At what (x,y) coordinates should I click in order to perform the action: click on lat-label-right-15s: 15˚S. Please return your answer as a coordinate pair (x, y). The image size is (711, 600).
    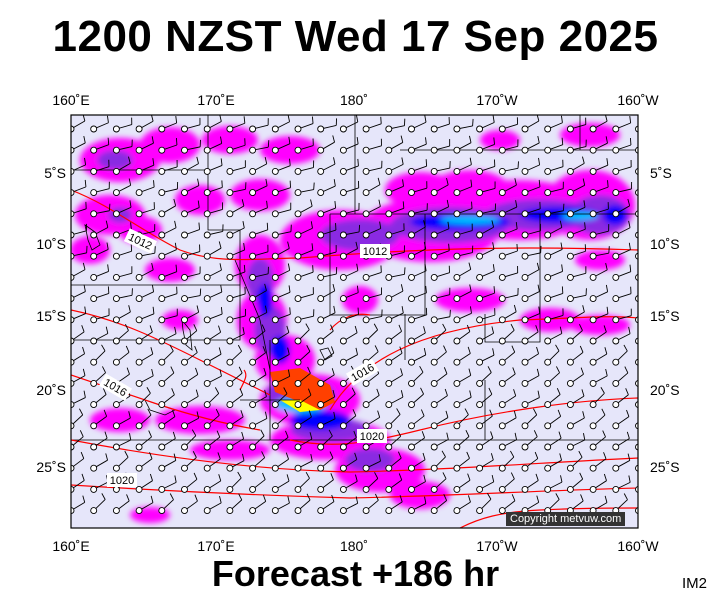
    Looking at the image, I should click on (665, 316).